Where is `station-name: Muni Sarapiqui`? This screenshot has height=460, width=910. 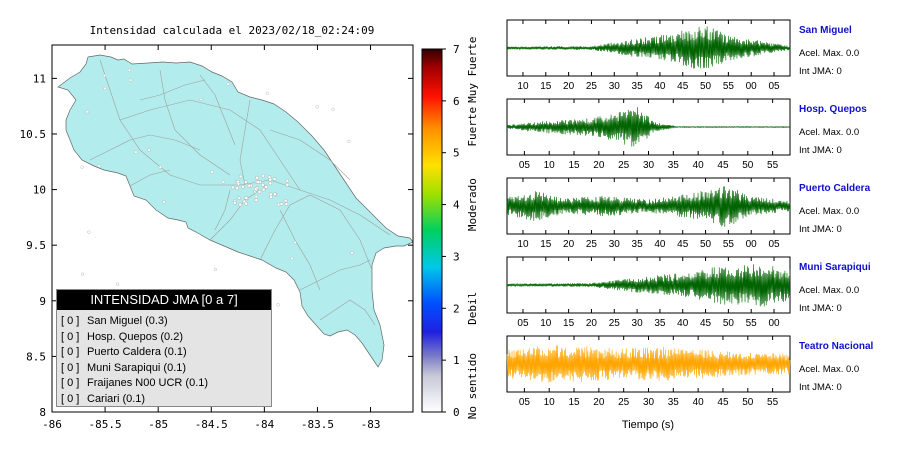 station-name: Muni Sarapiqui is located at coordinates (835, 267).